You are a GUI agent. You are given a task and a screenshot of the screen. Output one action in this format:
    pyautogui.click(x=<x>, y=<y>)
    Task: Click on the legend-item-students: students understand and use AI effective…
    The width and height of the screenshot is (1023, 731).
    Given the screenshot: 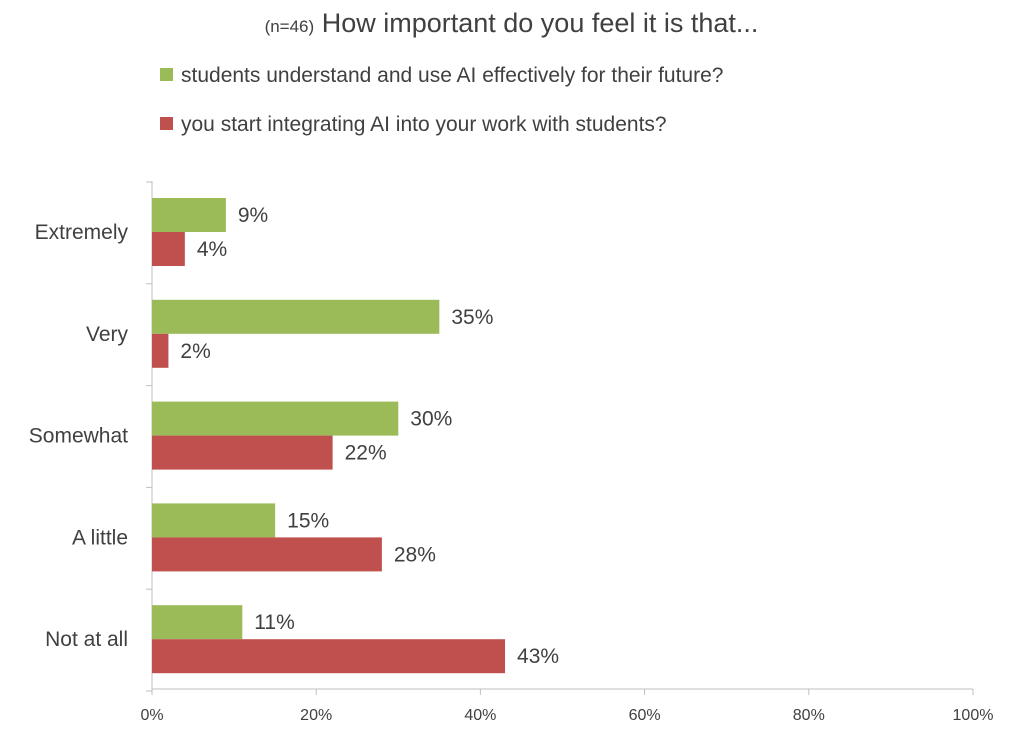 What is the action you would take?
    pyautogui.click(x=441, y=76)
    